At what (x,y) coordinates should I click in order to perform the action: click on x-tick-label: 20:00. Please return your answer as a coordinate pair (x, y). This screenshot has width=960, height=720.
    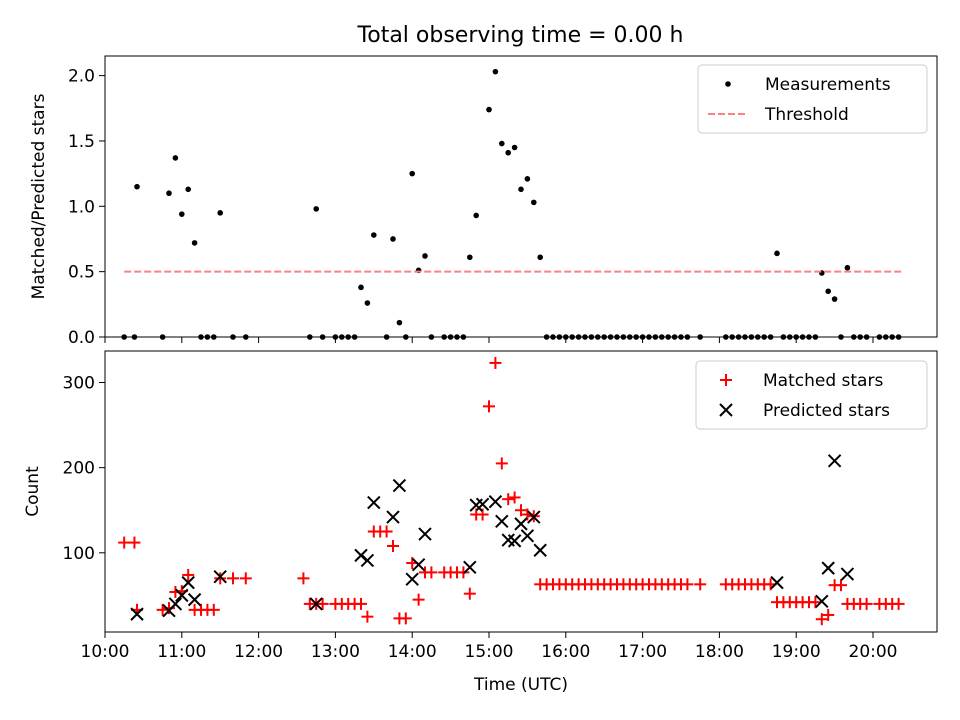
    Looking at the image, I should click on (873, 652).